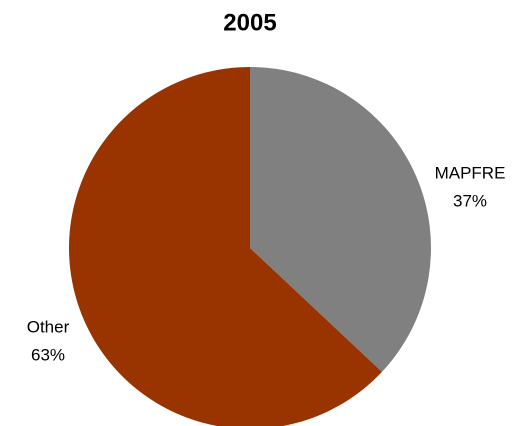  Describe the element at coordinates (249, 22) in the screenshot. I see `chart-title: 2005` at that location.